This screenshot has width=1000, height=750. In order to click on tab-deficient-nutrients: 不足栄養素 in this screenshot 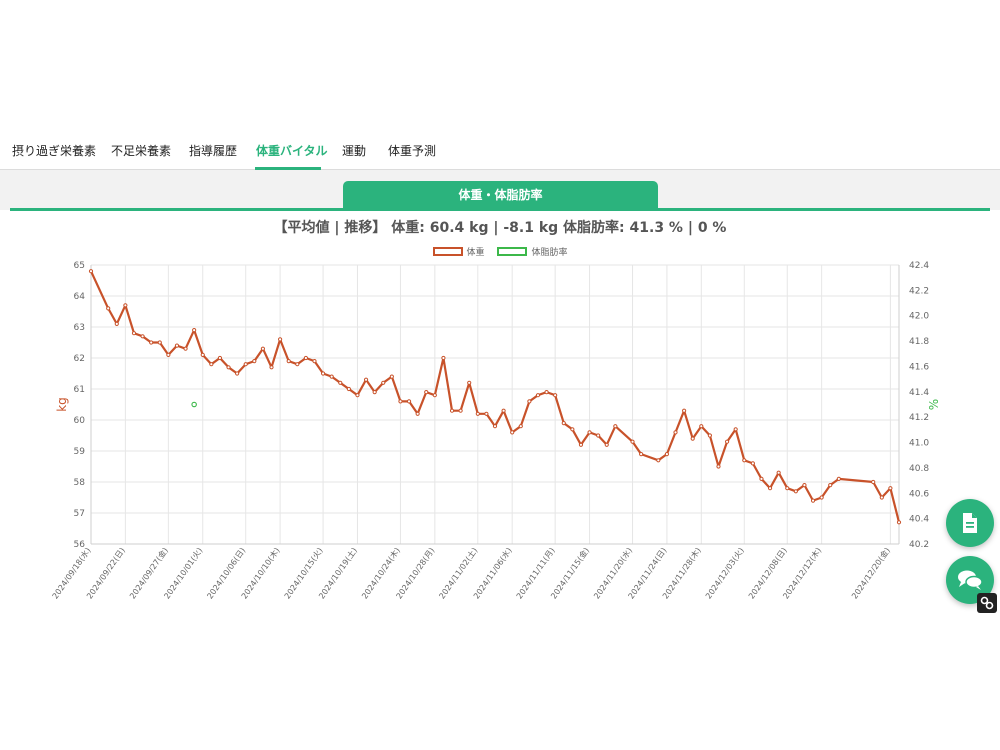, I will do `click(141, 151)`.